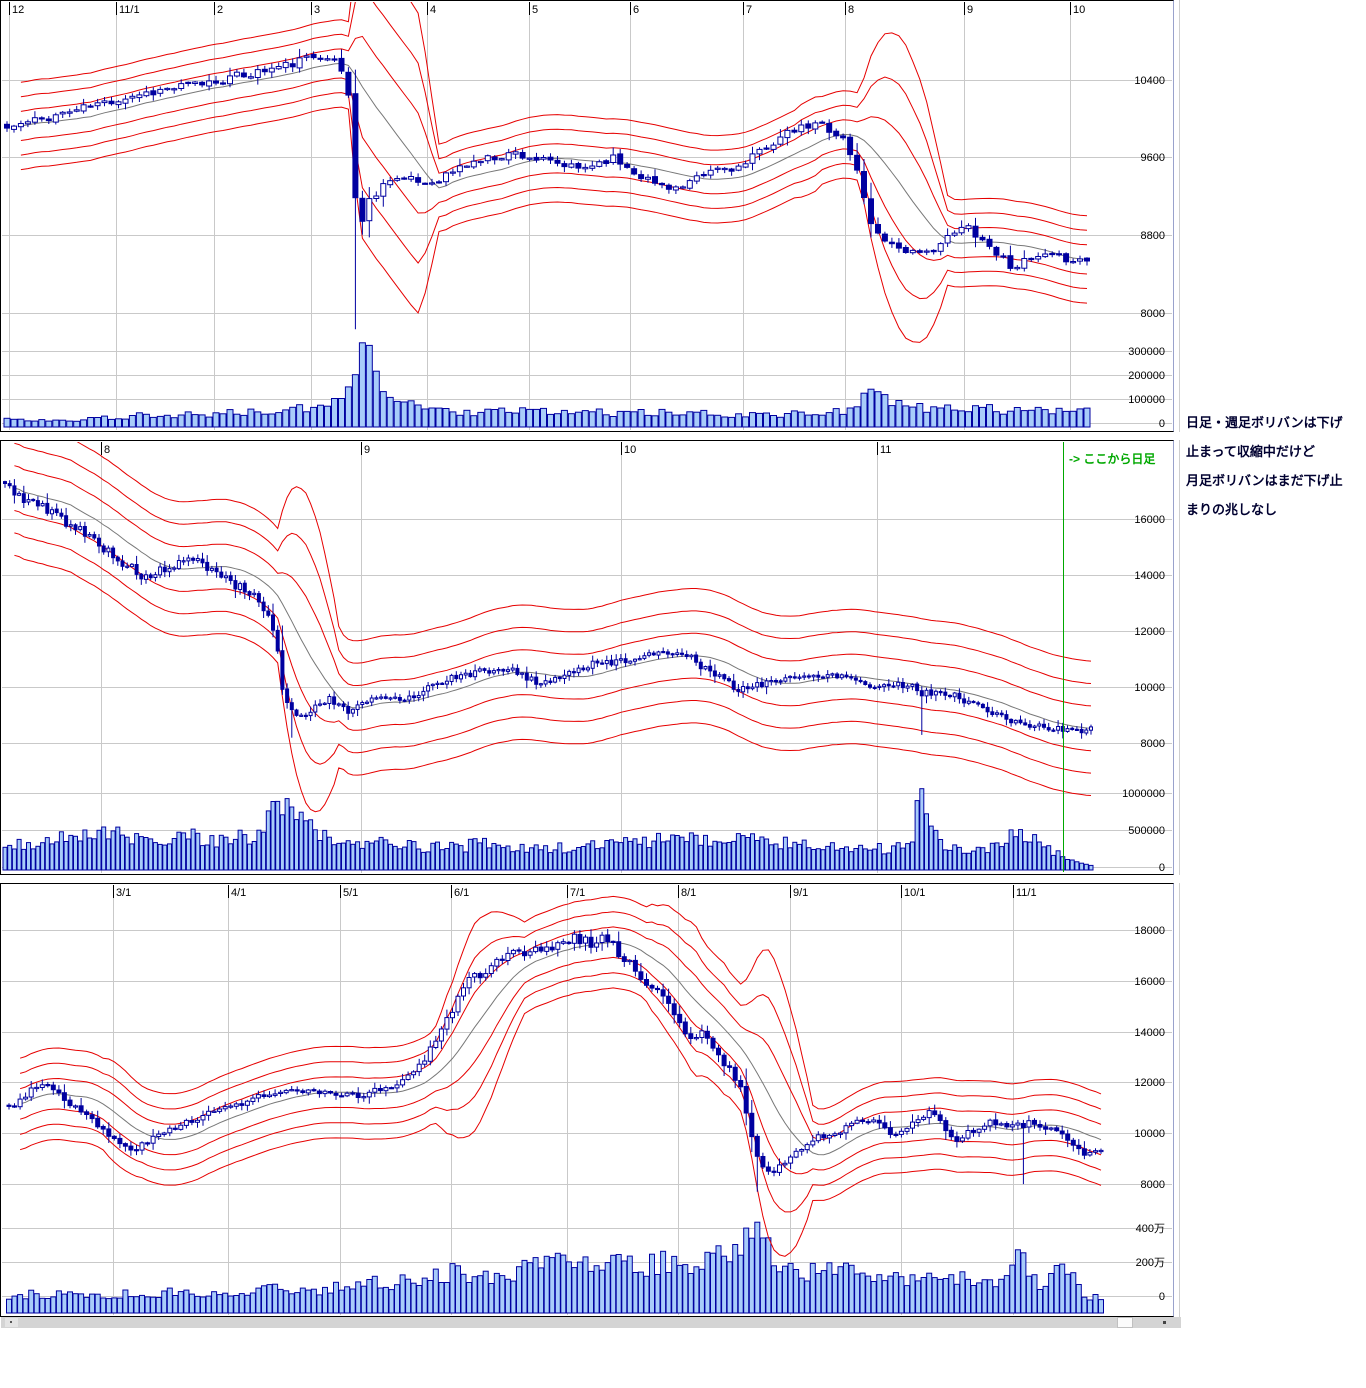  Describe the element at coordinates (11, 1322) in the screenshot. I see `scroll-left-button` at that location.